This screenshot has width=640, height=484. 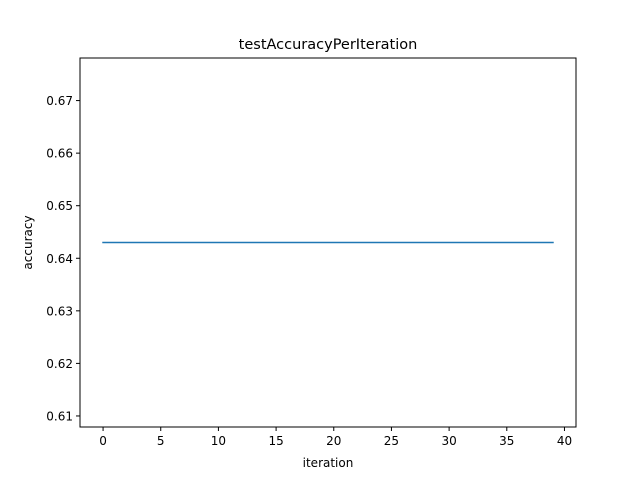 I want to click on y-tick-label: 0.64, so click(x=59, y=259).